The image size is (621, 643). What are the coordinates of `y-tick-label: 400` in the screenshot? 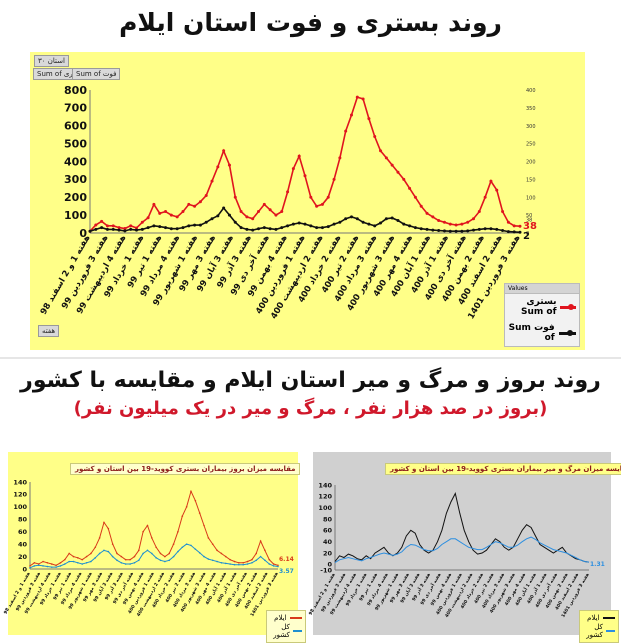 It's located at (75, 161).